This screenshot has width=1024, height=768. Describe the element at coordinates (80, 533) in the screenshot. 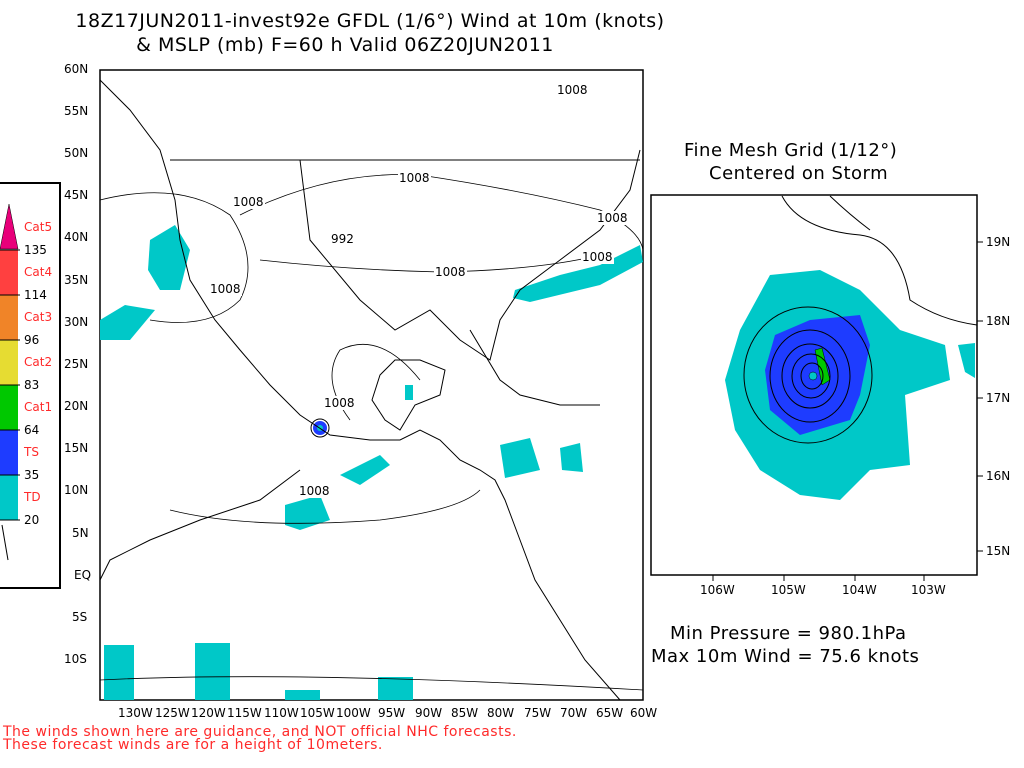

I see `lat-tick: 5N` at that location.